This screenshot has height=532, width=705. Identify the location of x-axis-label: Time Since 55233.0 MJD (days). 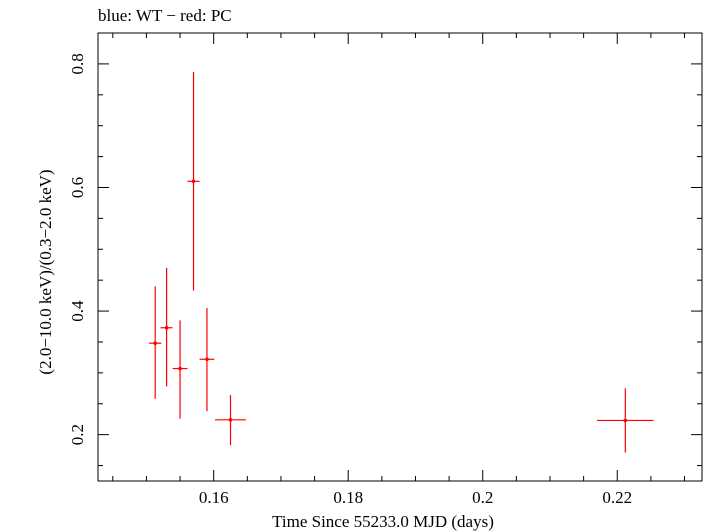
(383, 521).